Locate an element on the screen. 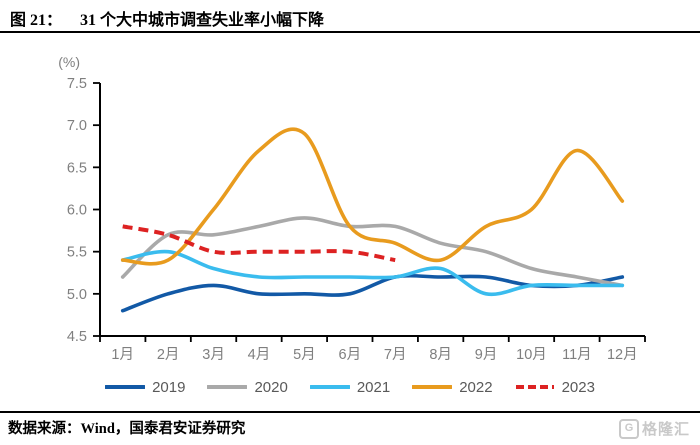  title-divider is located at coordinates (350, 32).